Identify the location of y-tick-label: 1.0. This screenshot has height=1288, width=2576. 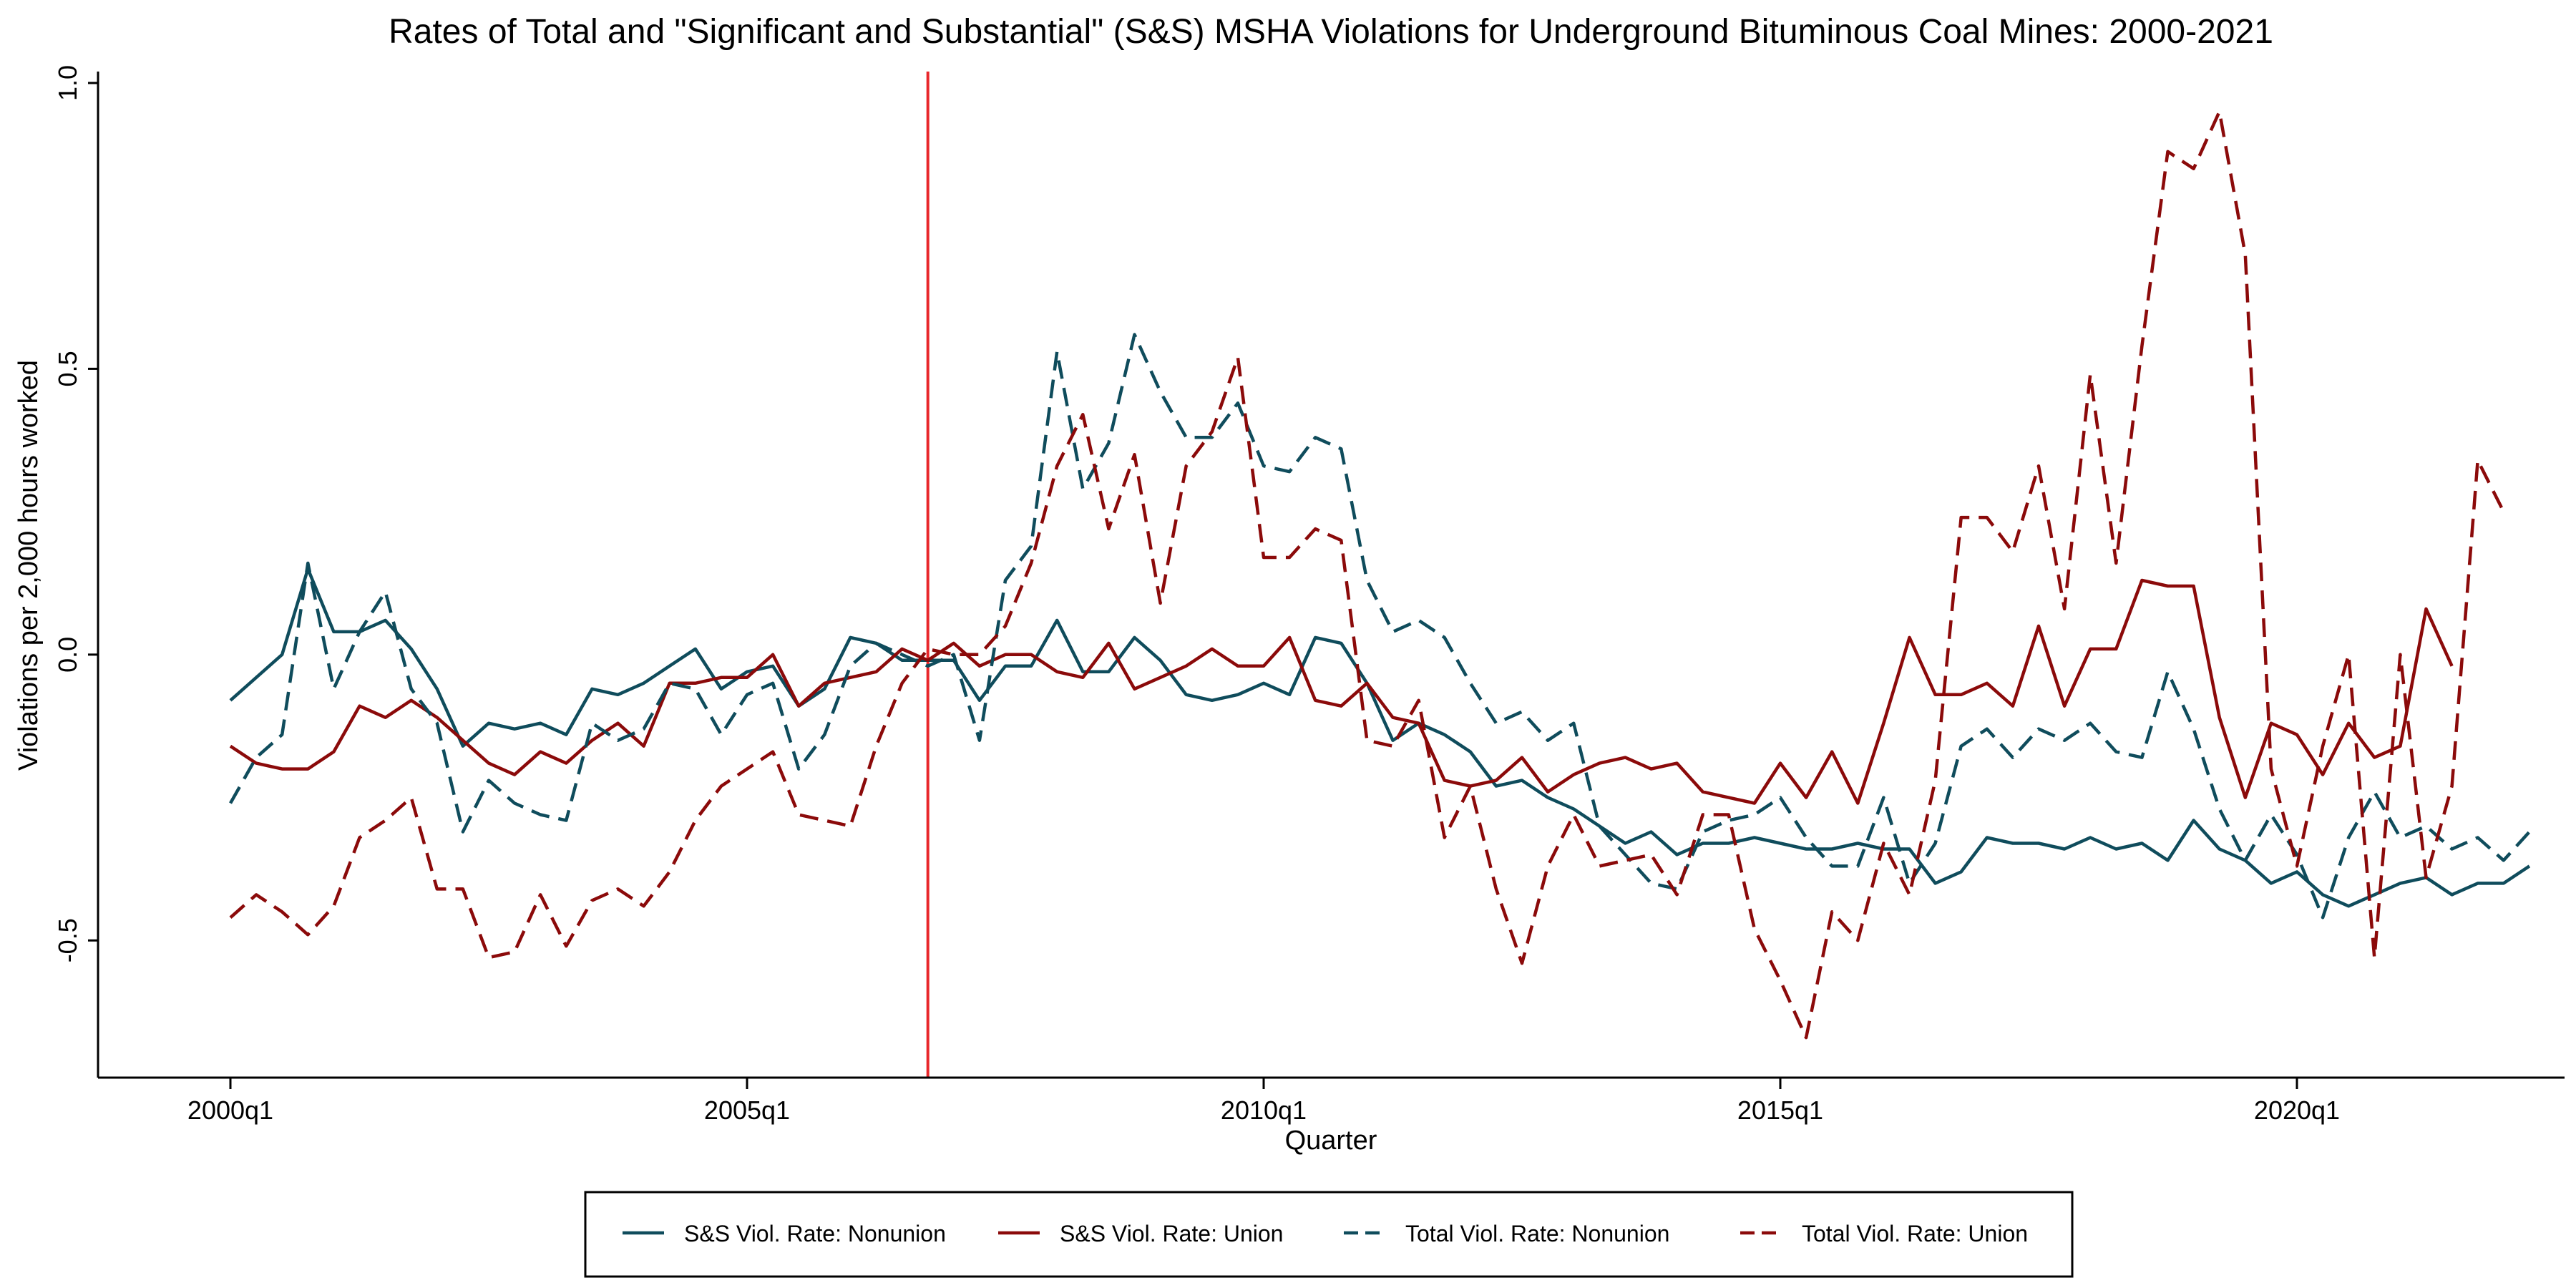
(67, 83).